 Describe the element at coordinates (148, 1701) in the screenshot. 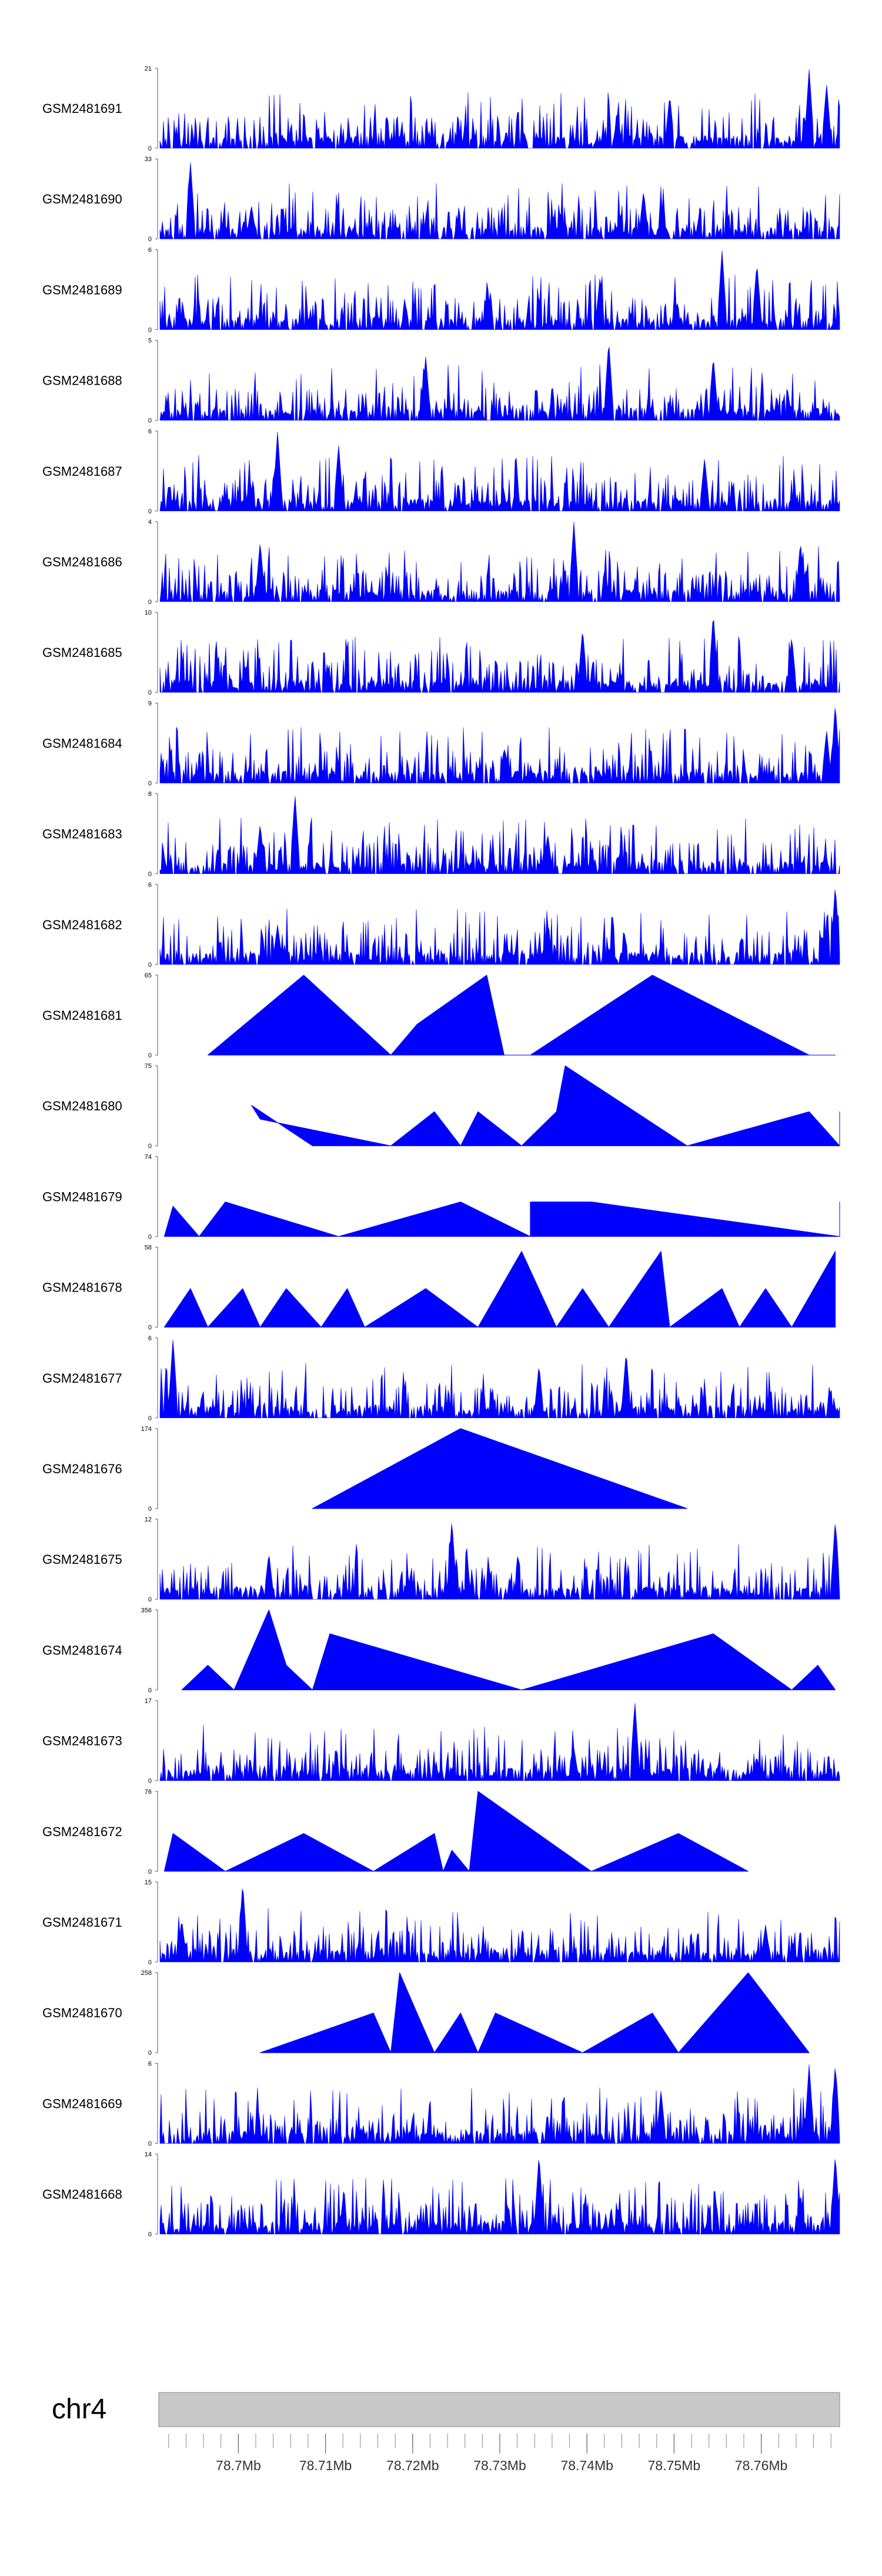

I see `y-max-label: 17` at that location.